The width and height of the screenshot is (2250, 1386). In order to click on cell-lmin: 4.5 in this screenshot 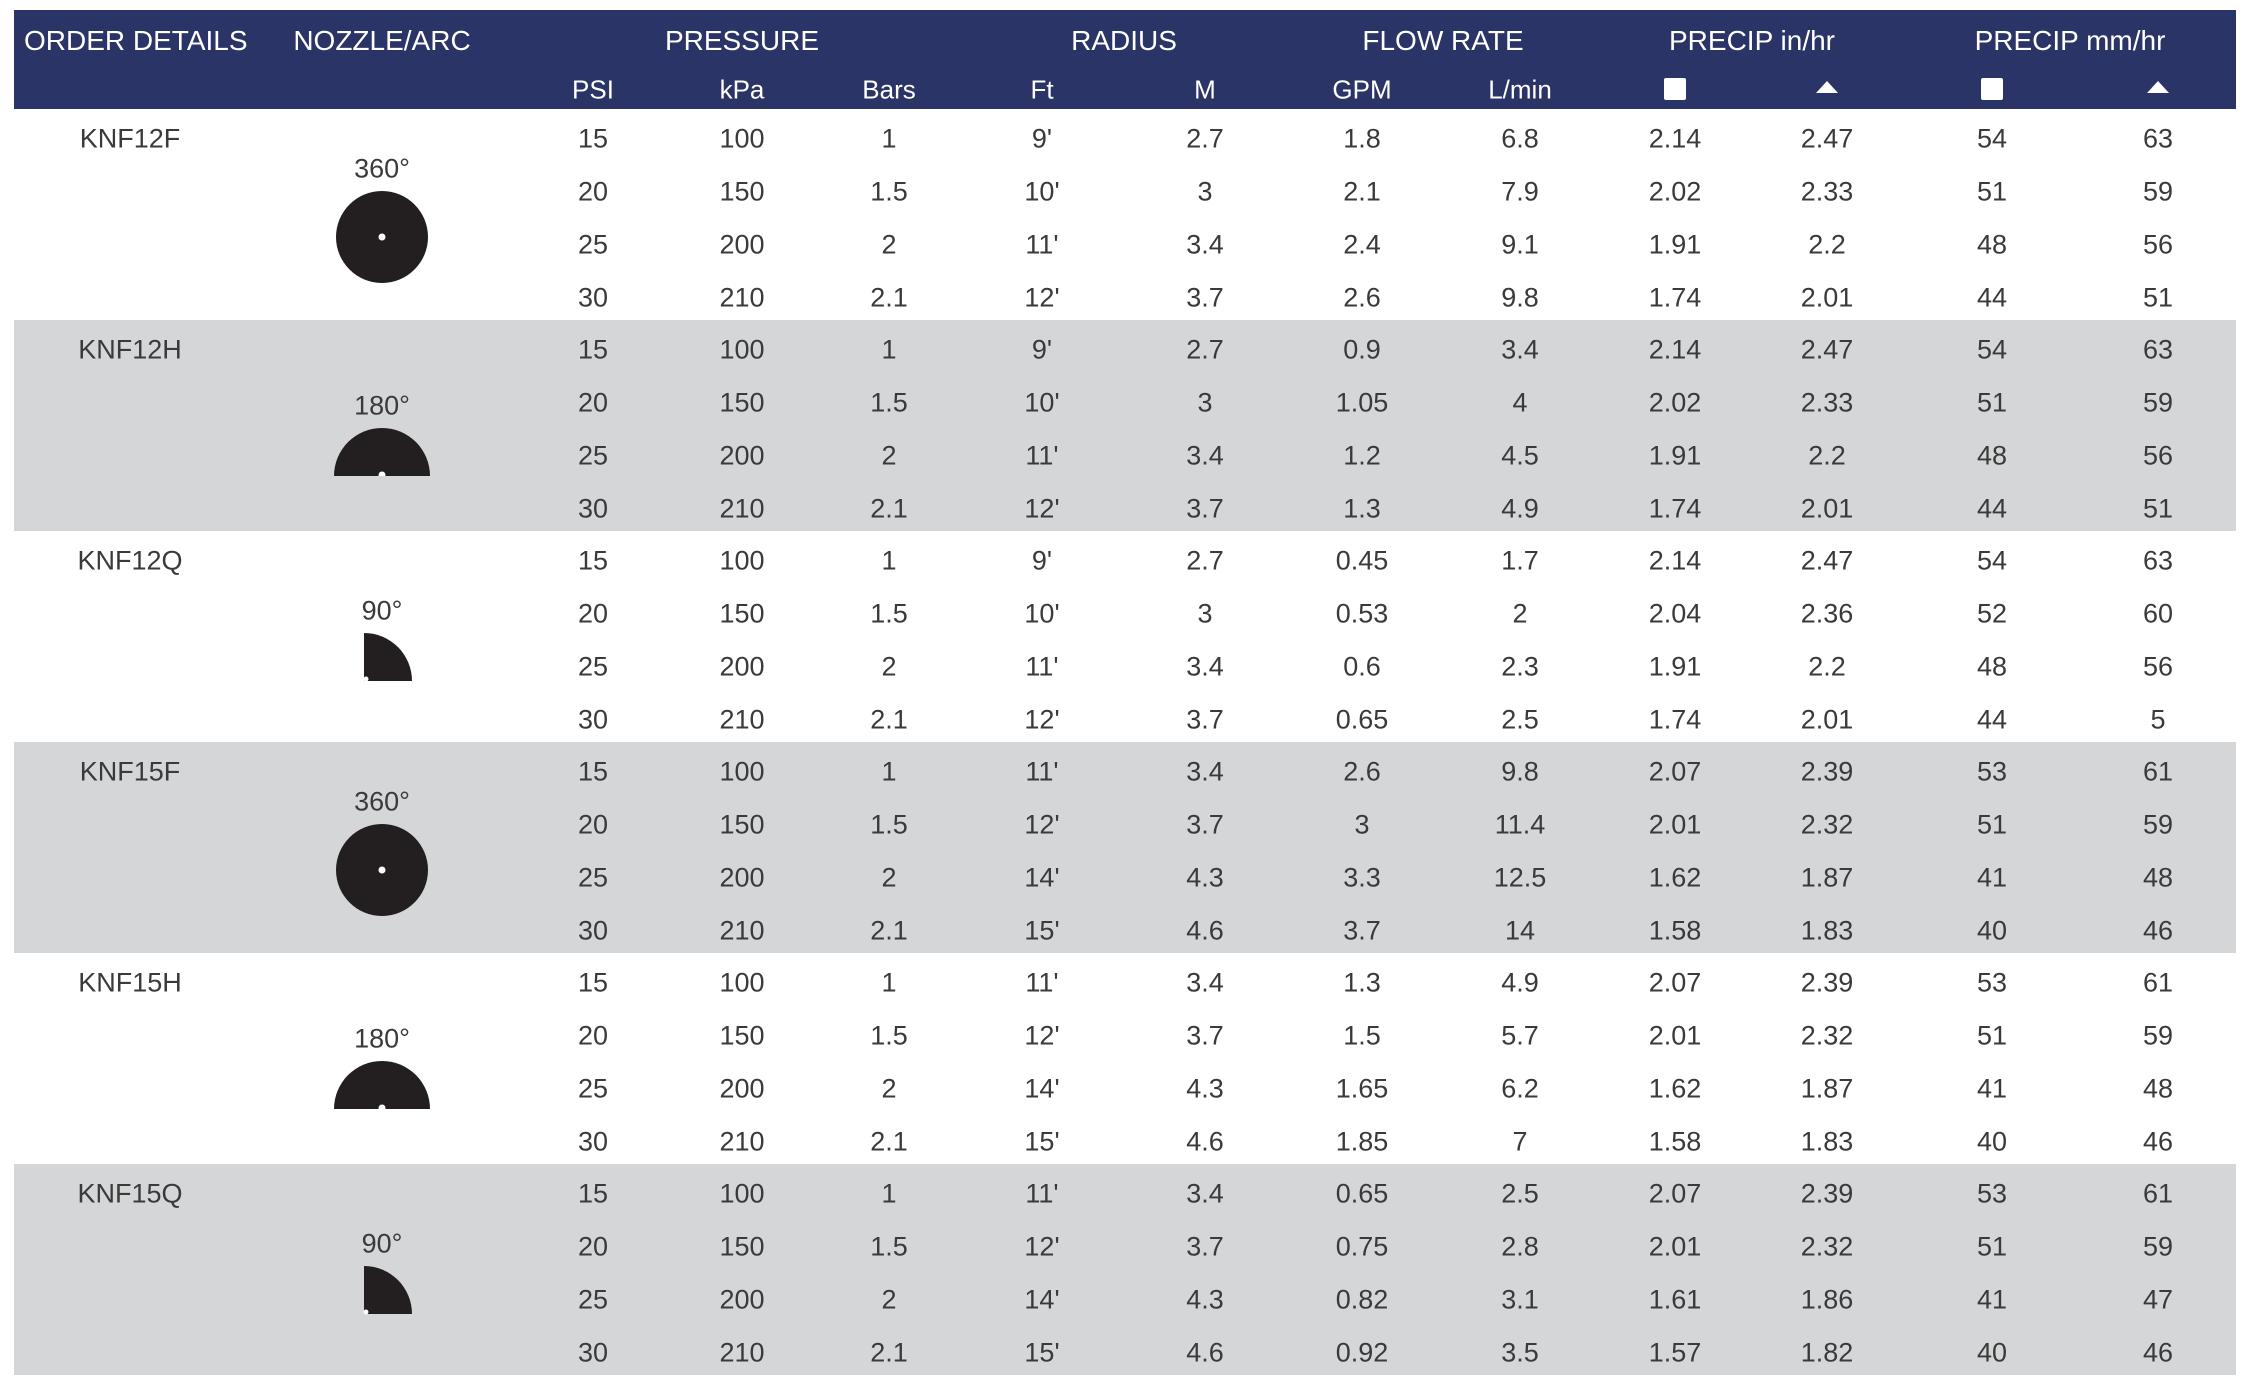, I will do `click(1520, 455)`.